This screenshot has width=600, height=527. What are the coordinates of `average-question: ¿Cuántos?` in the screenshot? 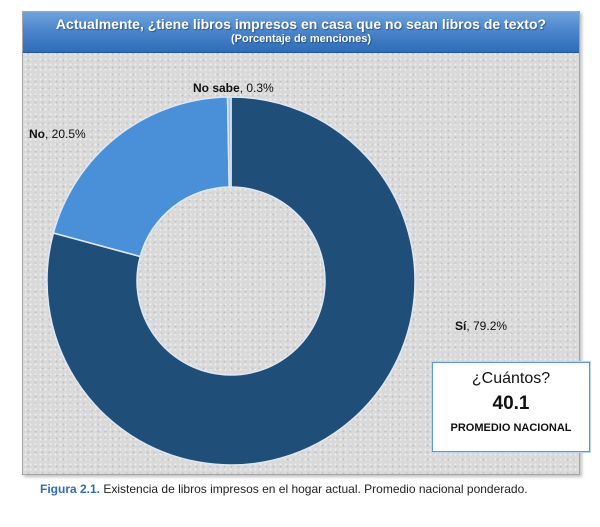 It's located at (511, 378).